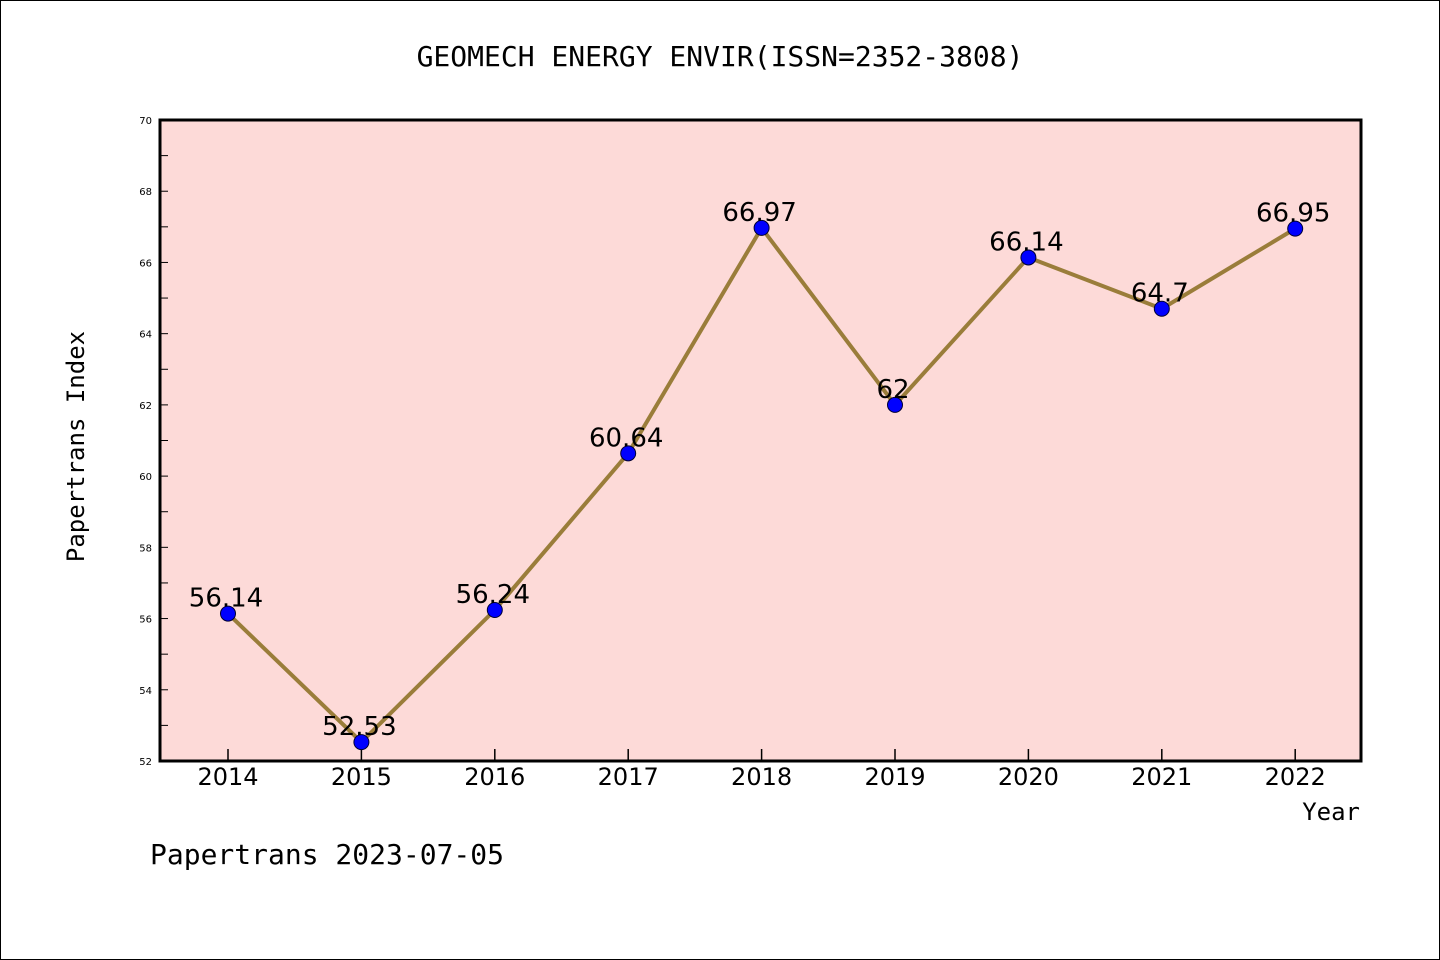 The height and width of the screenshot is (960, 1440). What do you see at coordinates (493, 595) in the screenshot?
I see `data-label: 56.24` at bounding box center [493, 595].